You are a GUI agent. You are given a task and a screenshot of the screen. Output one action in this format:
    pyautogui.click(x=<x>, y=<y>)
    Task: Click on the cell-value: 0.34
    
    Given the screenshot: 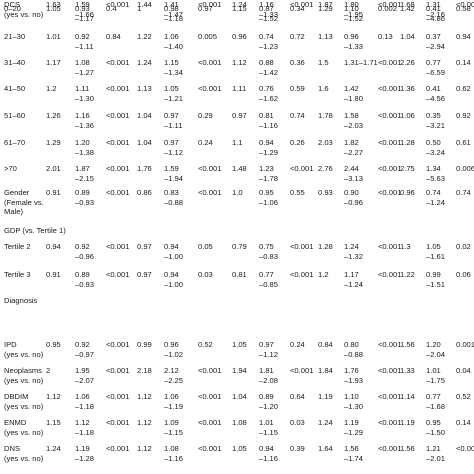 What is the action you would take?
    pyautogui.click(x=297, y=8)
    